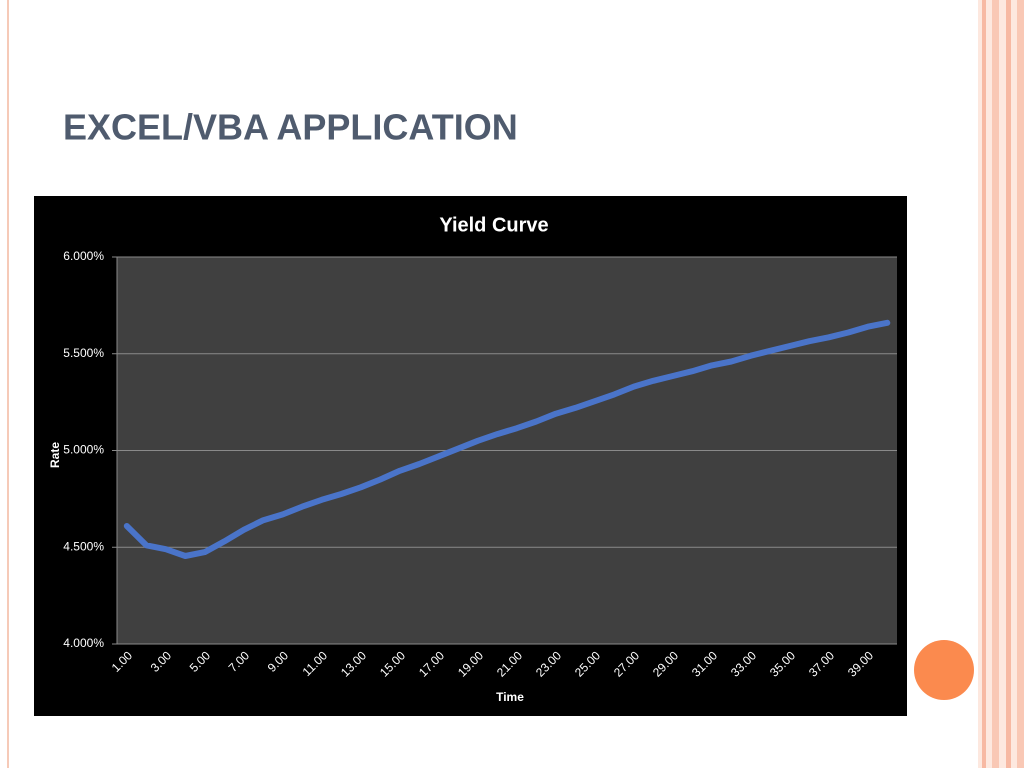 The width and height of the screenshot is (1024, 768). What do you see at coordinates (83, 256) in the screenshot?
I see `y-tick-label: 6.000%` at bounding box center [83, 256].